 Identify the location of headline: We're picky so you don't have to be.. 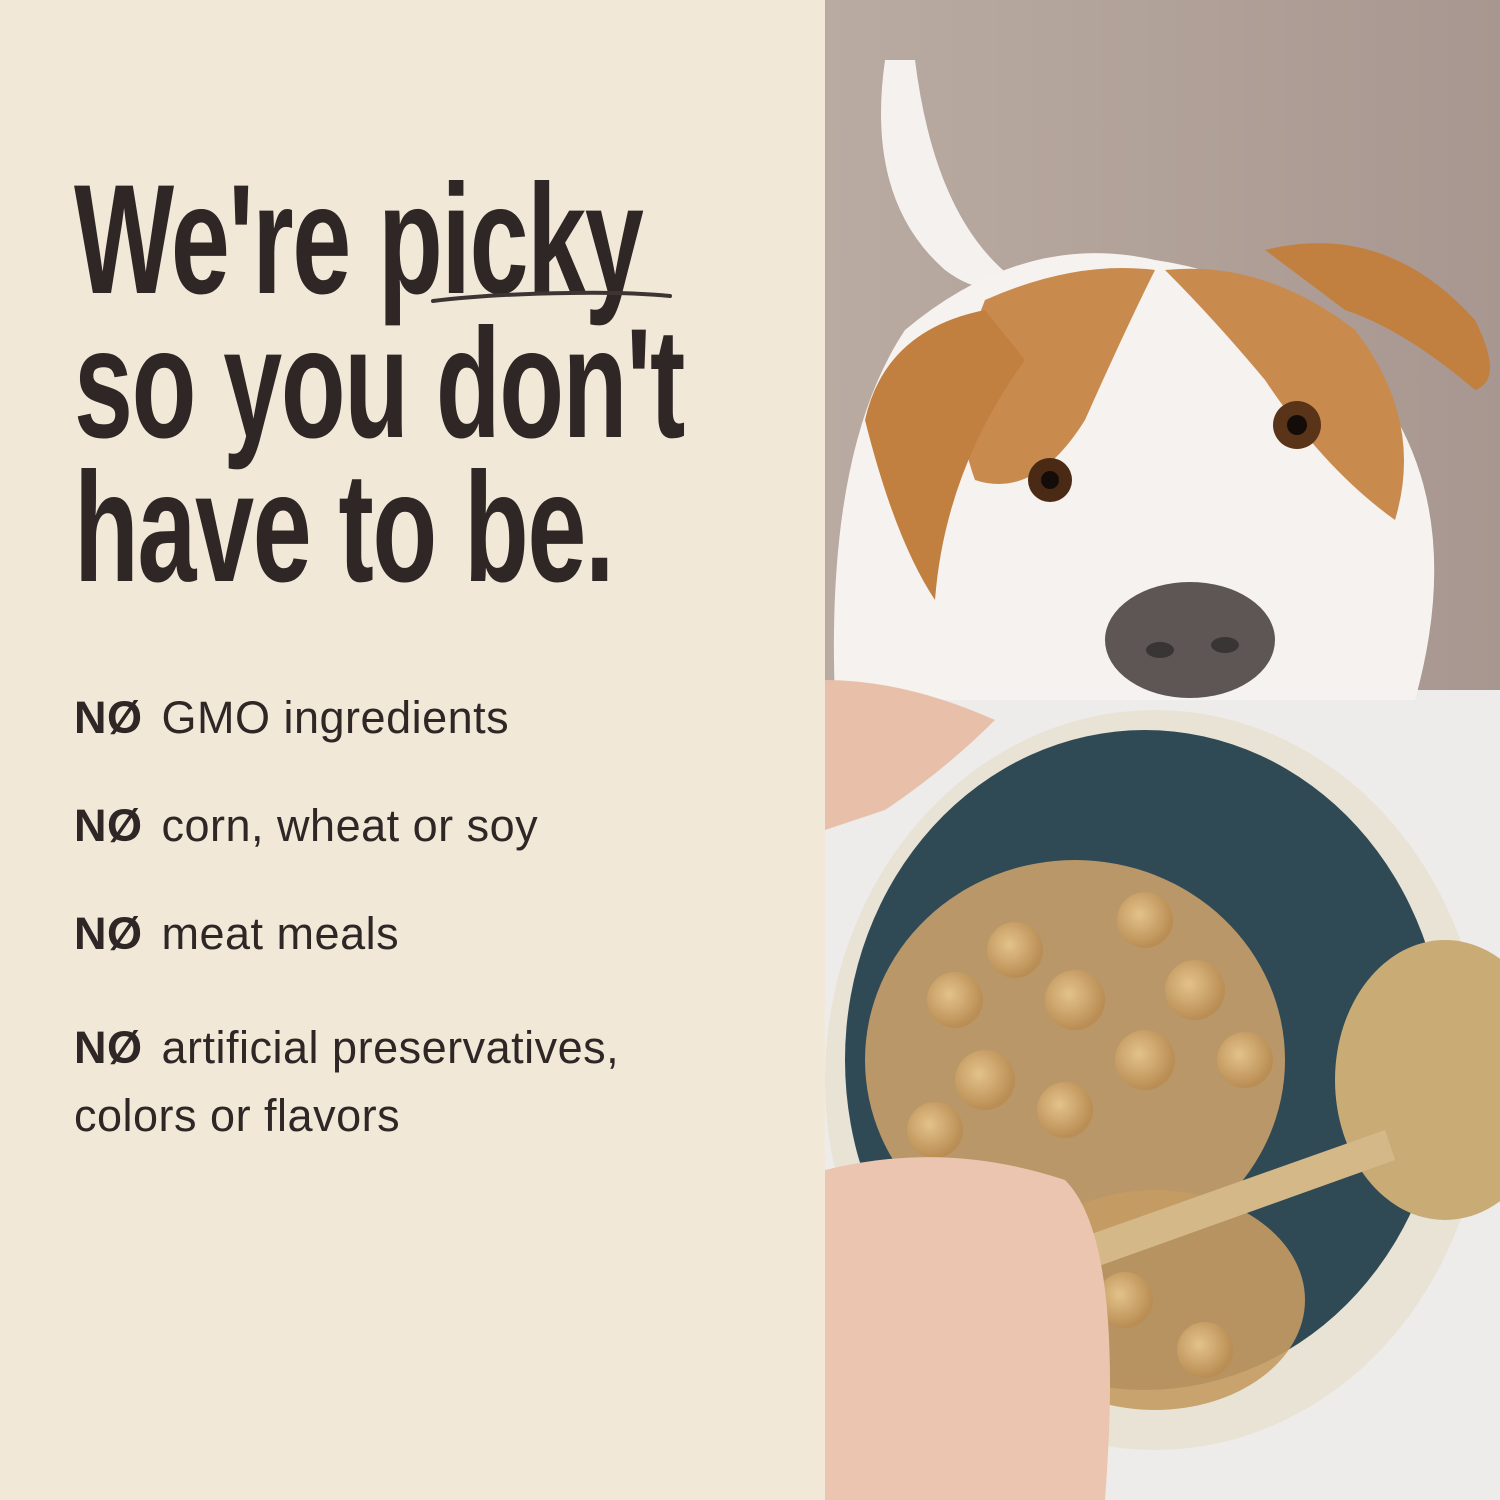
(414, 388).